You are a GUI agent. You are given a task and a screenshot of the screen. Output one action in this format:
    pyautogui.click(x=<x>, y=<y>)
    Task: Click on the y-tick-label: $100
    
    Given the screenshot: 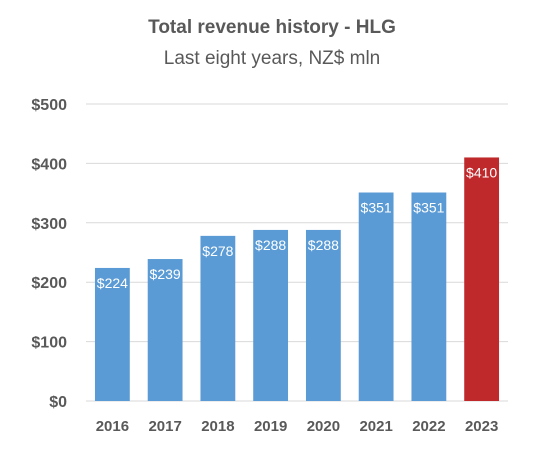 What is the action you would take?
    pyautogui.click(x=49, y=343)
    